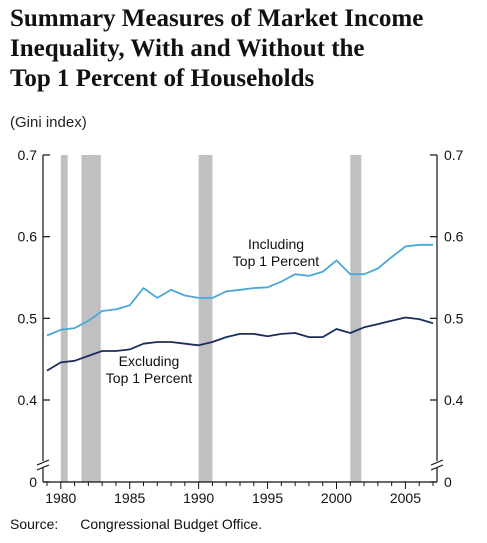 This screenshot has width=487, height=543. I want to click on y-tick-label-left-0.4: 0.4, so click(28, 400).